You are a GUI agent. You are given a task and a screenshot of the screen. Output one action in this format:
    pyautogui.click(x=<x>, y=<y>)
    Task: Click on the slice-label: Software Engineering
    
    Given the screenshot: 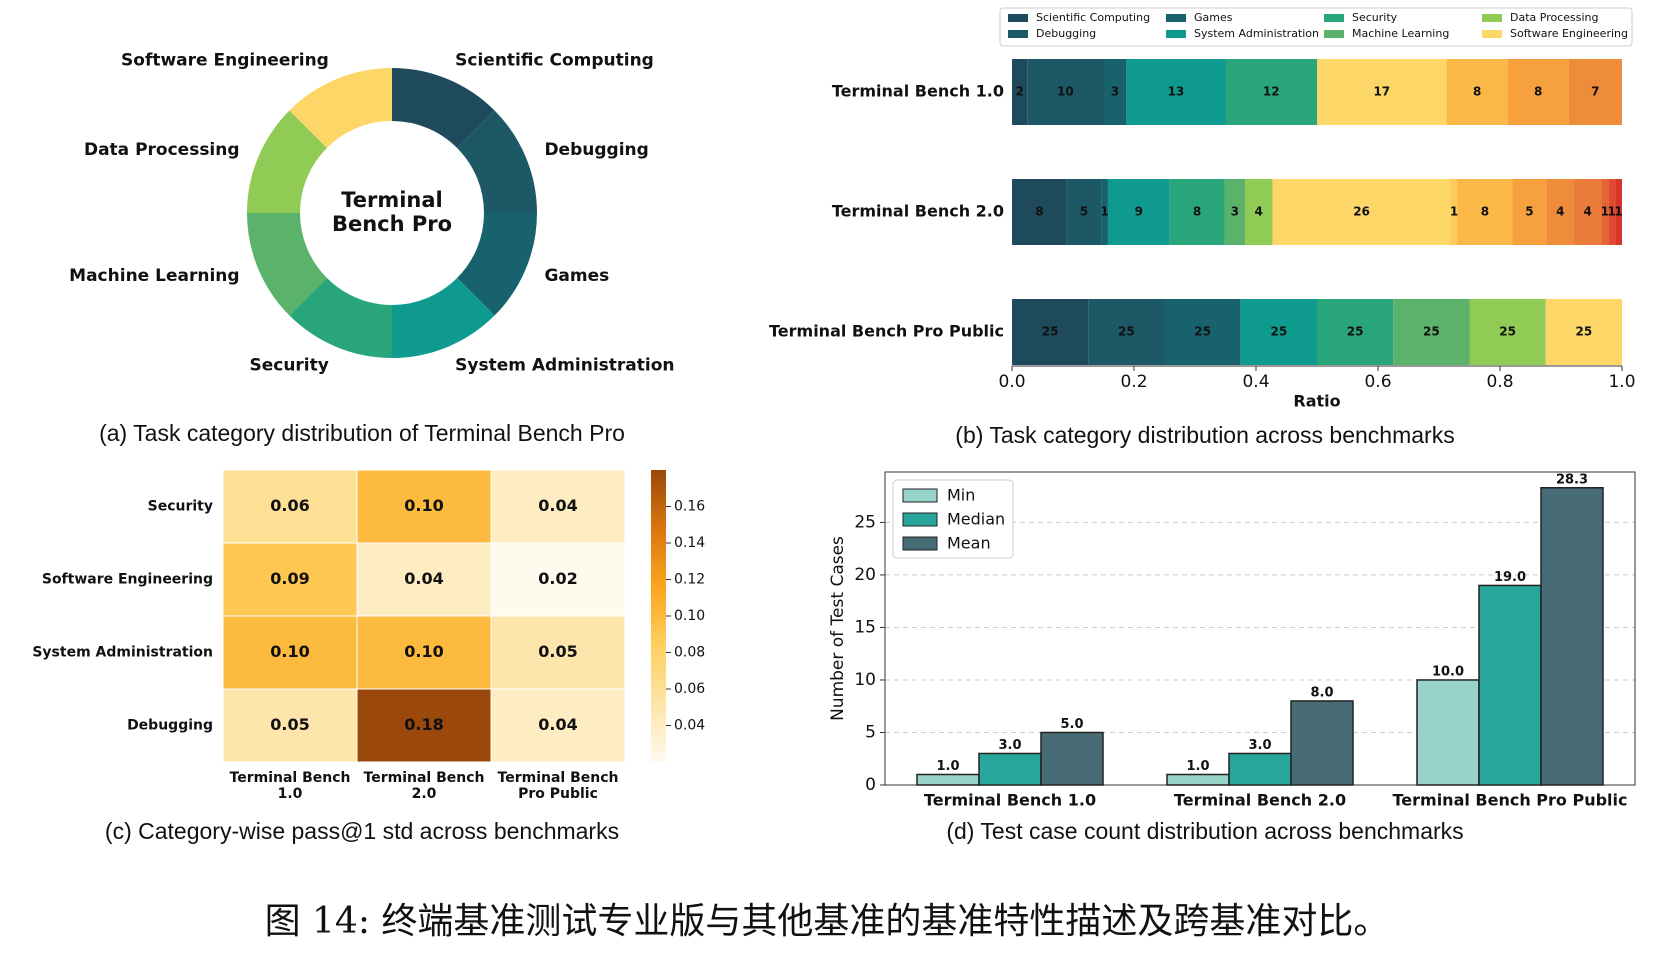 What is the action you would take?
    pyautogui.click(x=225, y=61)
    